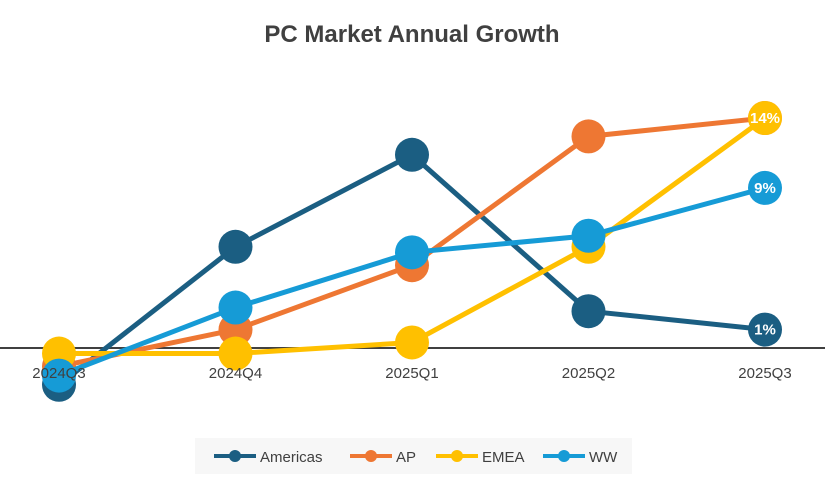  What do you see at coordinates (383, 457) in the screenshot?
I see `legend-item-ap: AP` at bounding box center [383, 457].